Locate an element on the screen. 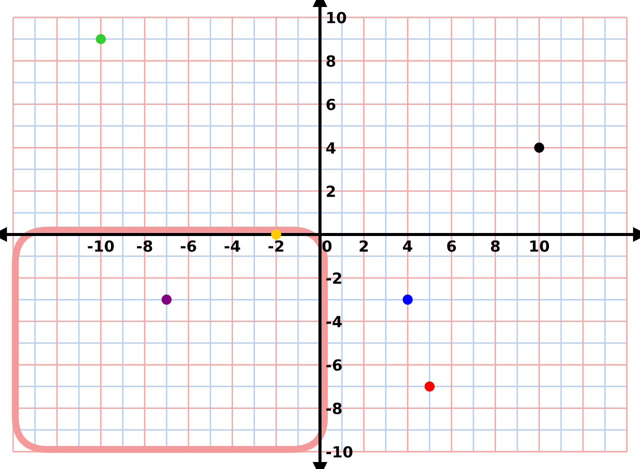 This screenshot has height=469, width=640. y-tick-label: 6 is located at coordinates (331, 104).